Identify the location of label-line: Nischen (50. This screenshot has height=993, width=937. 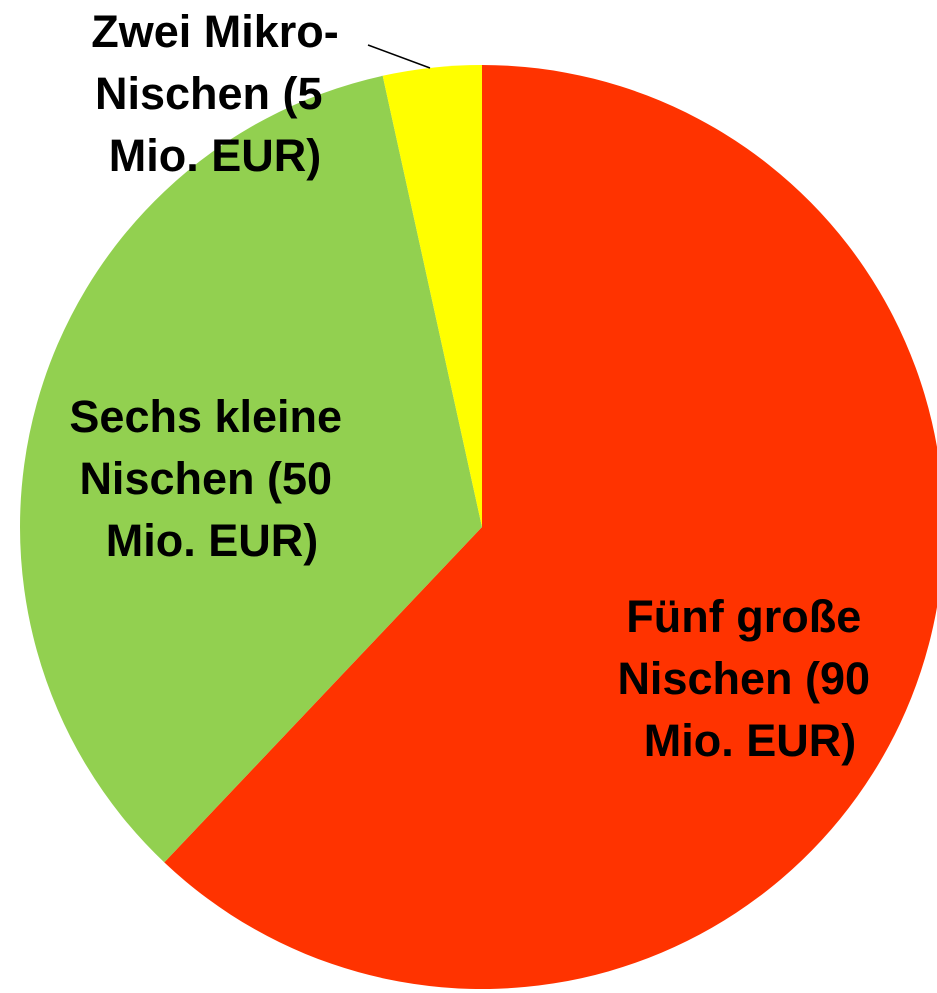
(211, 478).